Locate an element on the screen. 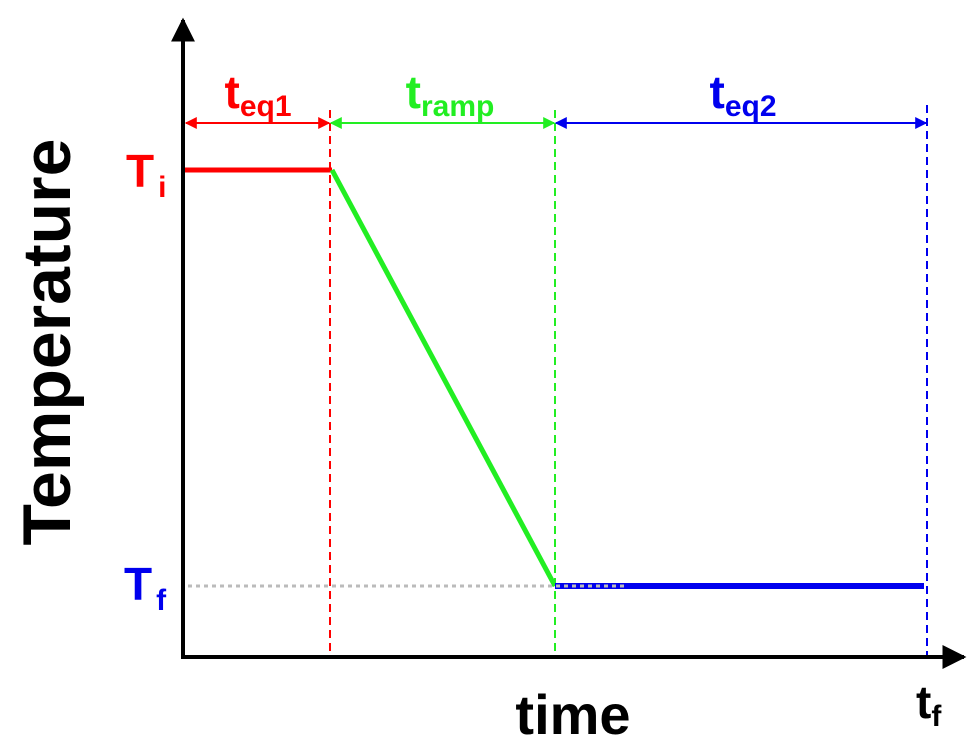  phase-label: teq2 is located at coordinates (742, 94).